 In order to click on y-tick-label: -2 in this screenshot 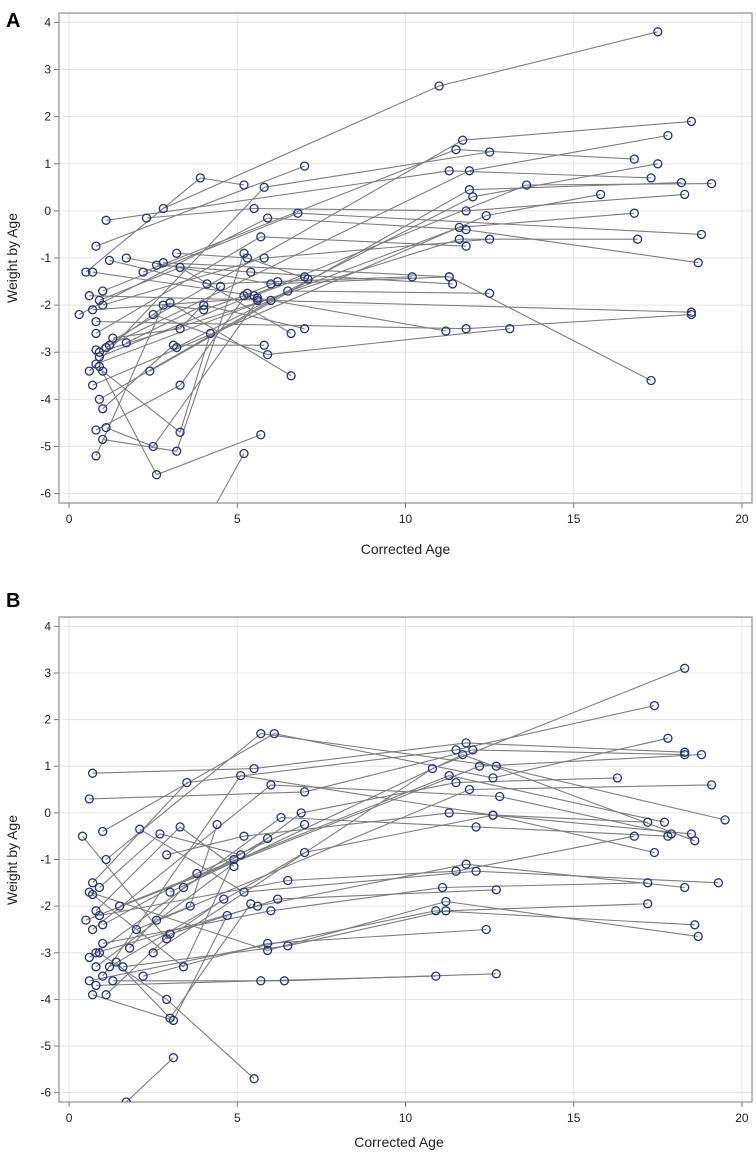, I will do `click(45, 906)`.